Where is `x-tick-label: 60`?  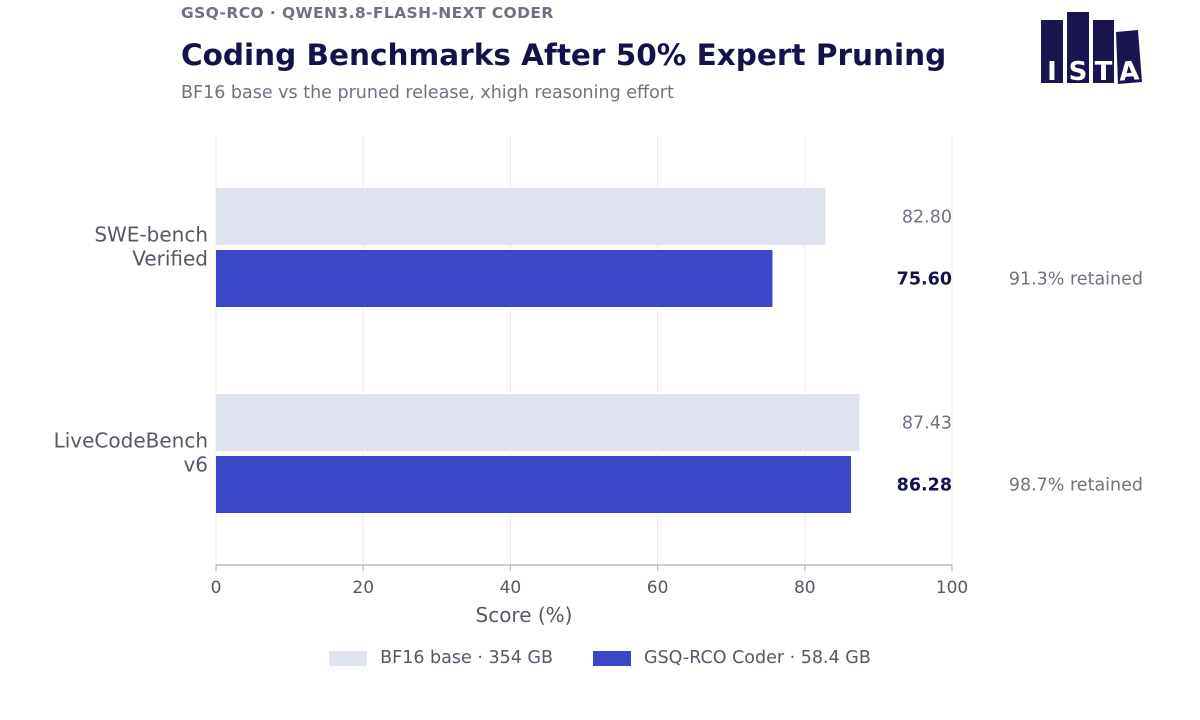 x-tick-label: 60 is located at coordinates (658, 588).